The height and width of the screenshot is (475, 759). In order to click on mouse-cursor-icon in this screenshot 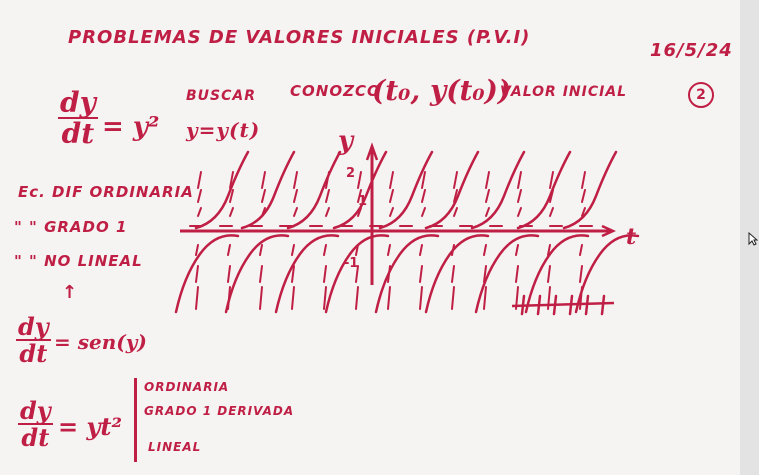, I will do `click(753, 239)`.